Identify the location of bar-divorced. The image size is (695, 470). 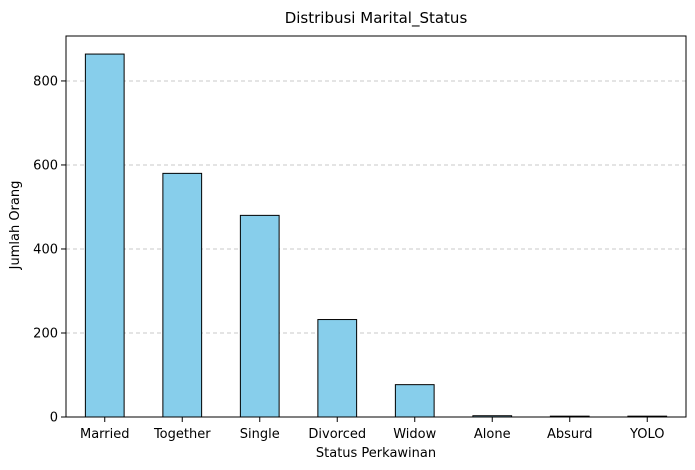
(337, 368).